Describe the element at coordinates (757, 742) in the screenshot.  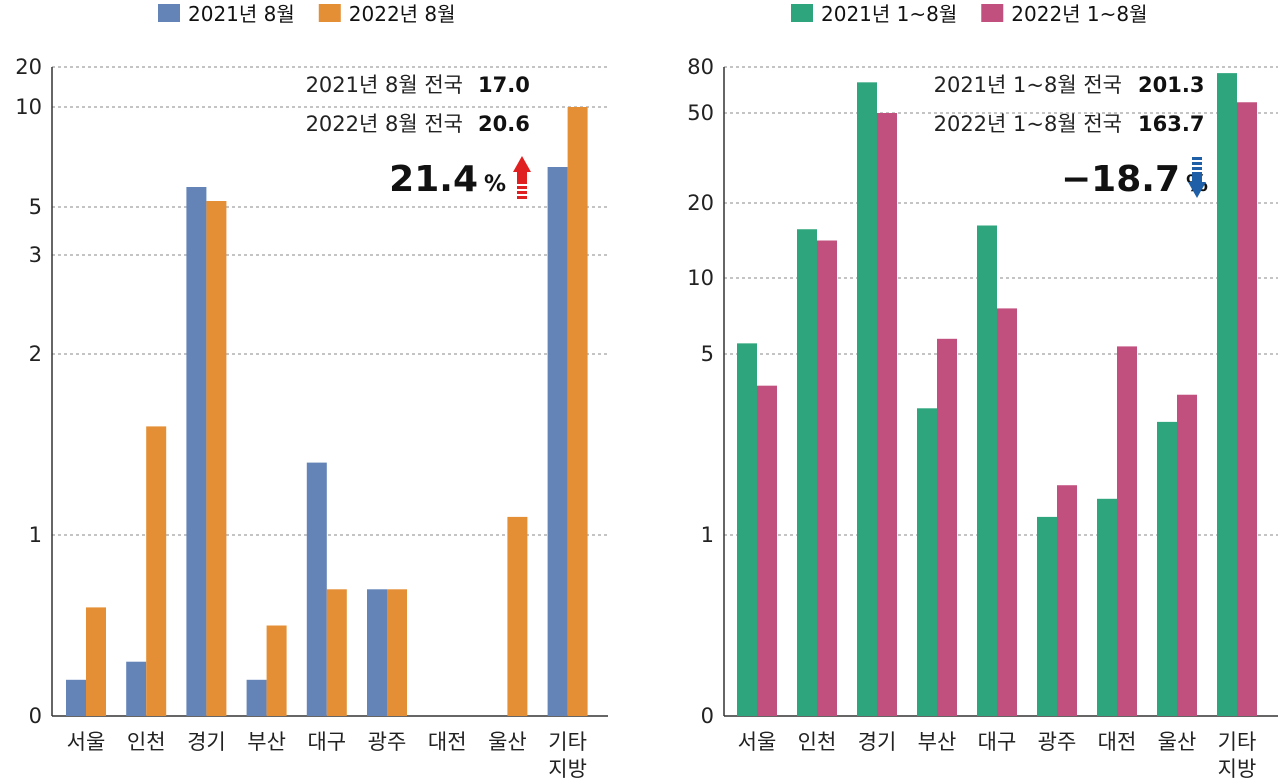
I see `chart2-category-label: 서울` at that location.